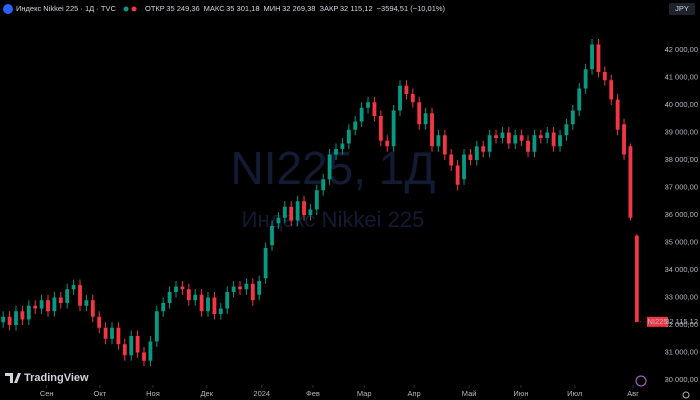  Describe the element at coordinates (681, 296) in the screenshot. I see `y-tick-label: 33 000,00` at that location.